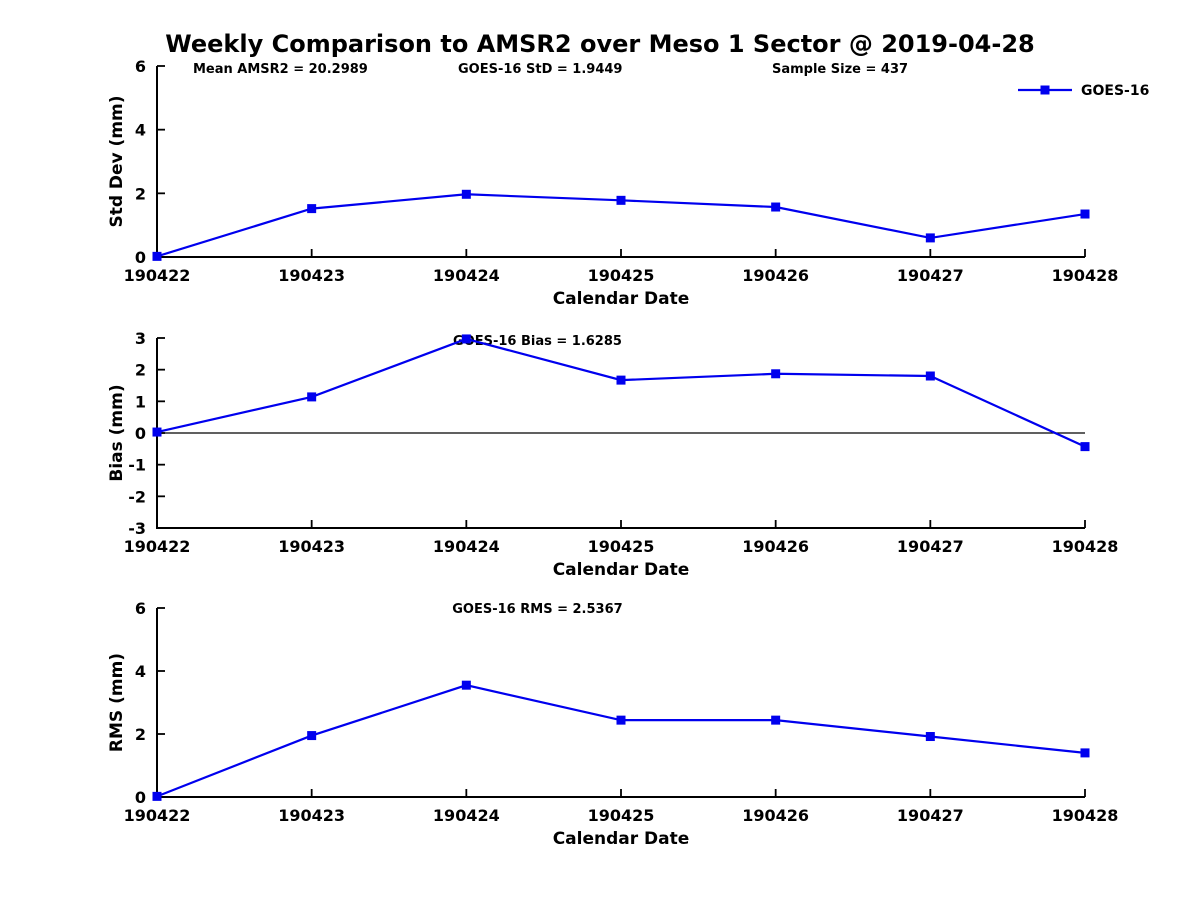  I want to click on y-tick-label: -2, so click(137, 496).